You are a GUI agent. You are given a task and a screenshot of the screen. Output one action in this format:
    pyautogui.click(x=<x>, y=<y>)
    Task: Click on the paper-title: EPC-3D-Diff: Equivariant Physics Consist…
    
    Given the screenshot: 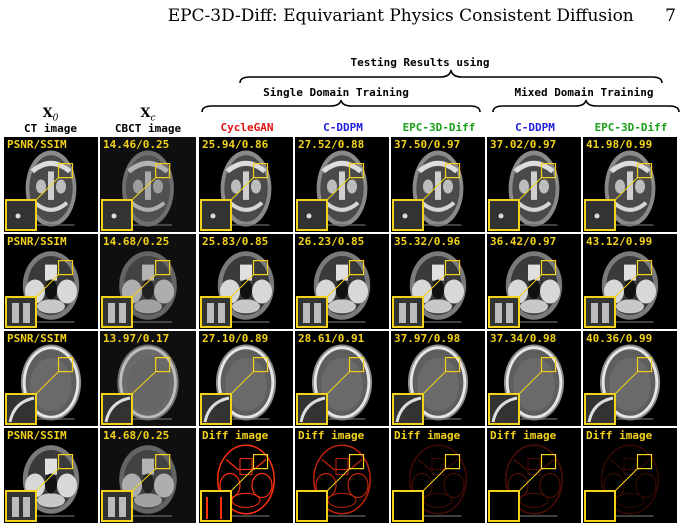 What is the action you would take?
    pyautogui.click(x=400, y=16)
    